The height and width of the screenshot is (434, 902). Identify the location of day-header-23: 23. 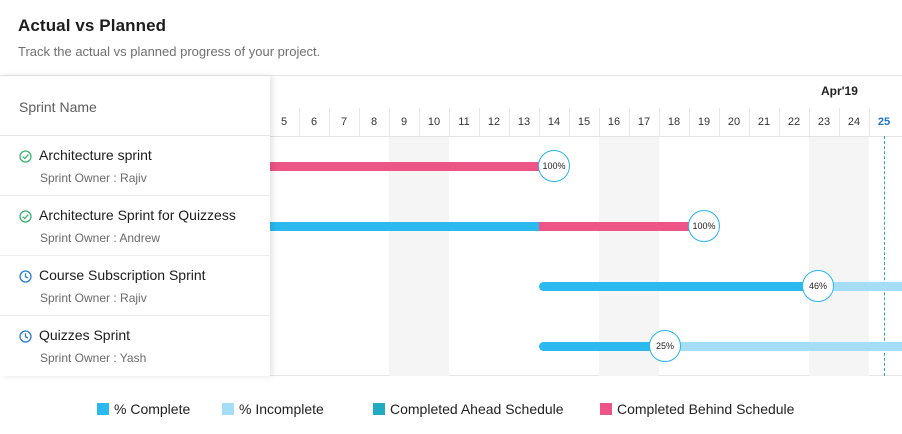
(824, 122).